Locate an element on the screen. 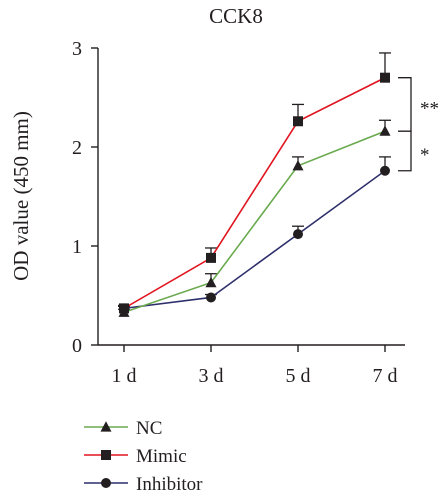 The width and height of the screenshot is (447, 500). x-tick-label: 1 d is located at coordinates (124, 376).